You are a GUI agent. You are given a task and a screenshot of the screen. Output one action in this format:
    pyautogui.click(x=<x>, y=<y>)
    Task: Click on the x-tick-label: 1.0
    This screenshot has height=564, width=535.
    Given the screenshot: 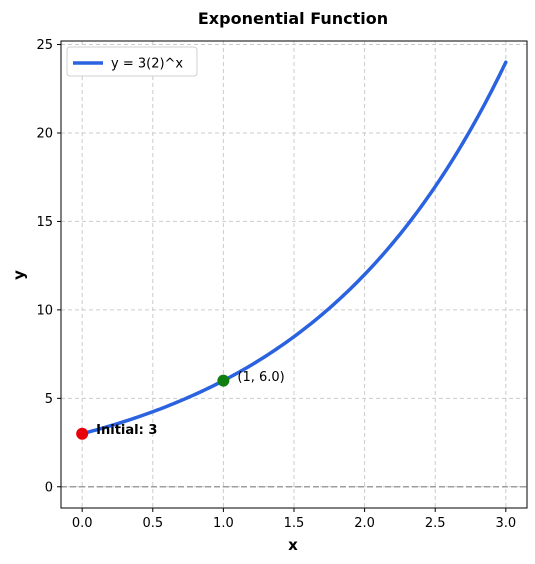 What is the action you would take?
    pyautogui.click(x=223, y=523)
    